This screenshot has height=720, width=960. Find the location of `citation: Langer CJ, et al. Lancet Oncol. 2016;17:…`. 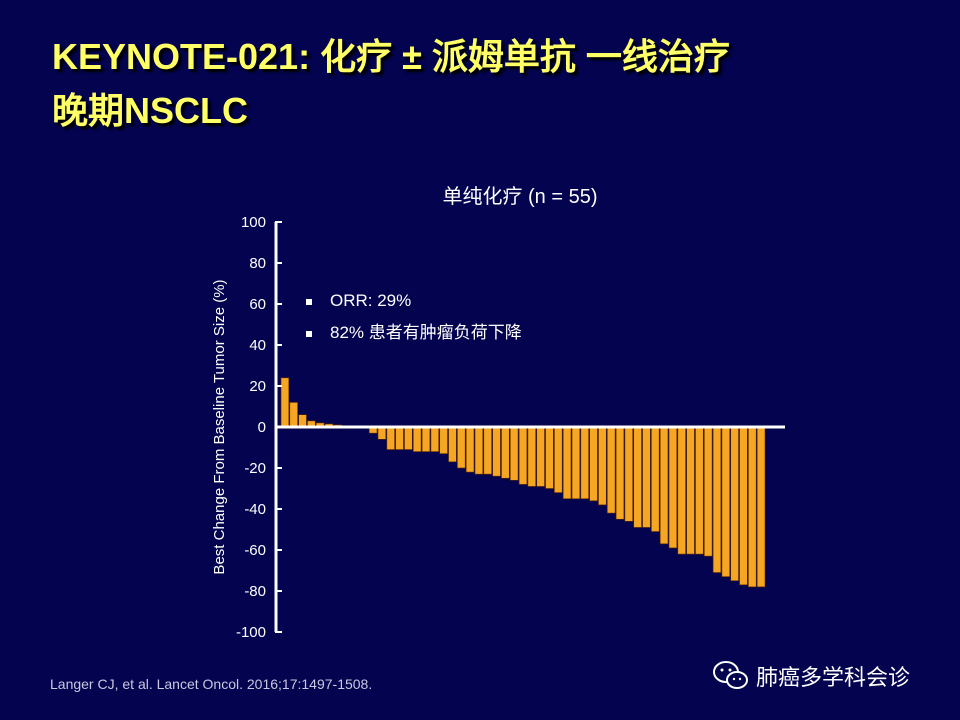

citation: Langer CJ, et al. Lancet Oncol. 2016;17:… is located at coordinates (211, 684).